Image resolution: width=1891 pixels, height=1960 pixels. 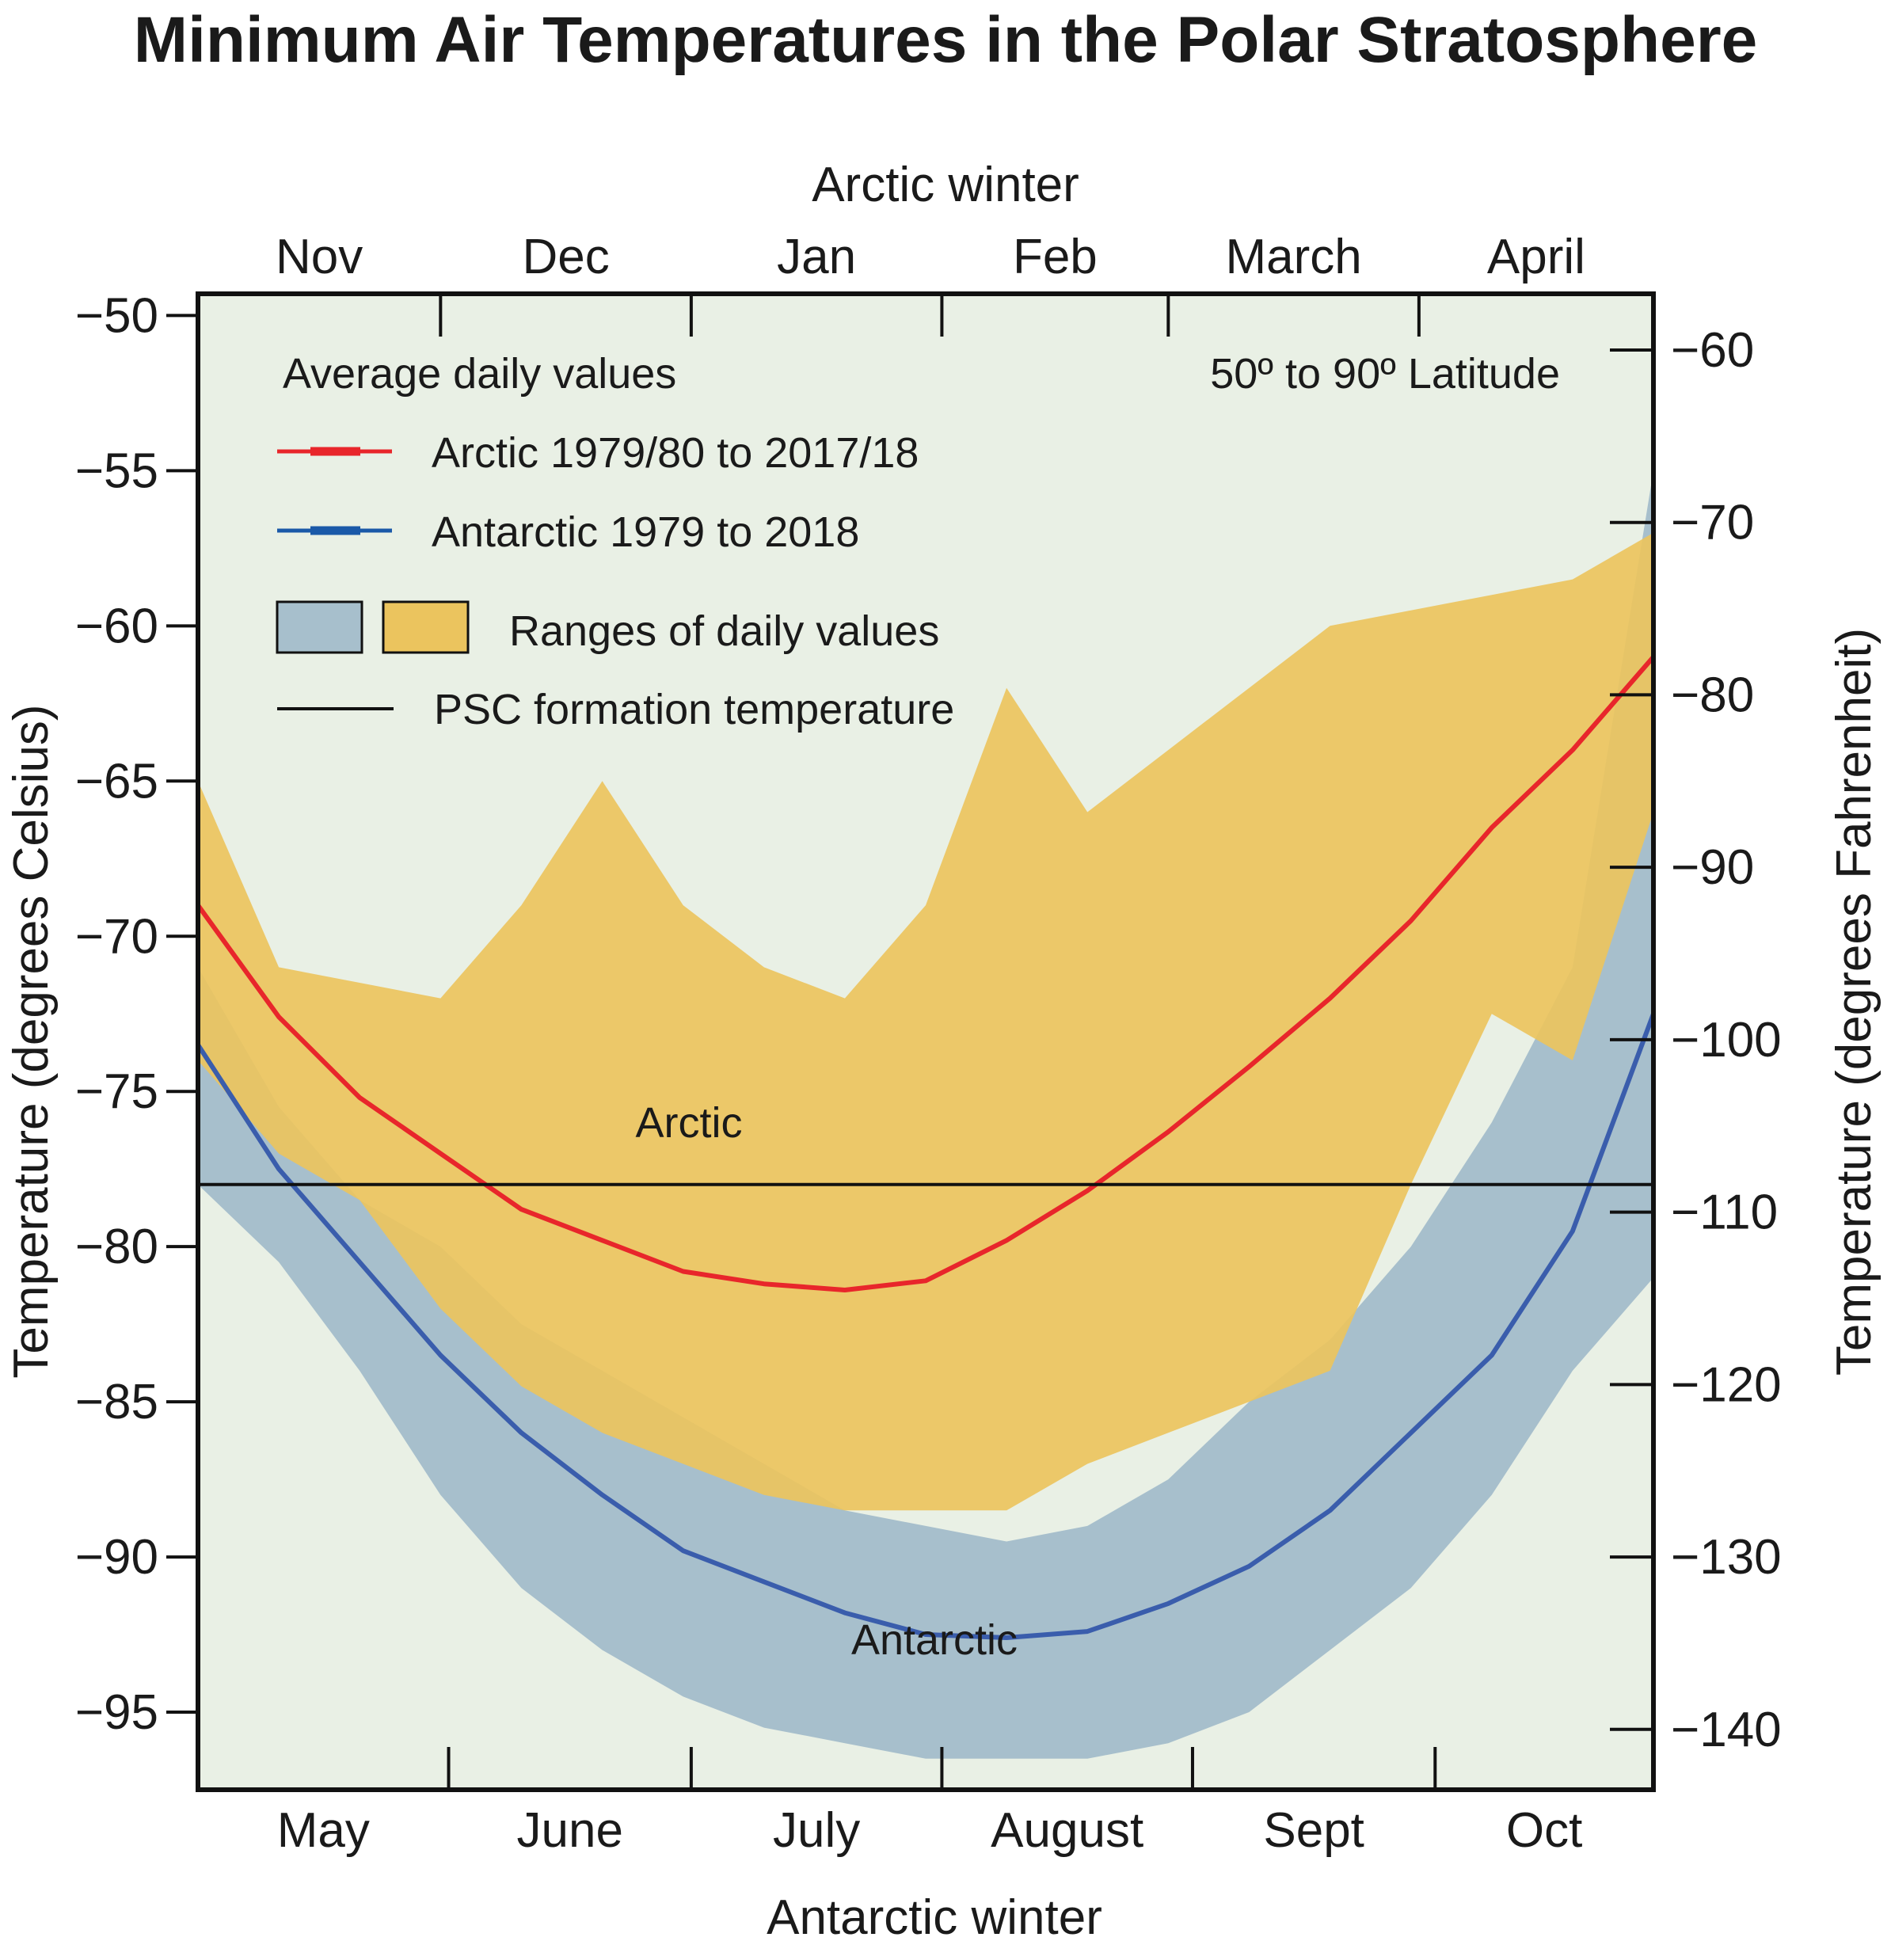 I want to click on legend-note: 50º to 90º Latitude, so click(x=1385, y=374).